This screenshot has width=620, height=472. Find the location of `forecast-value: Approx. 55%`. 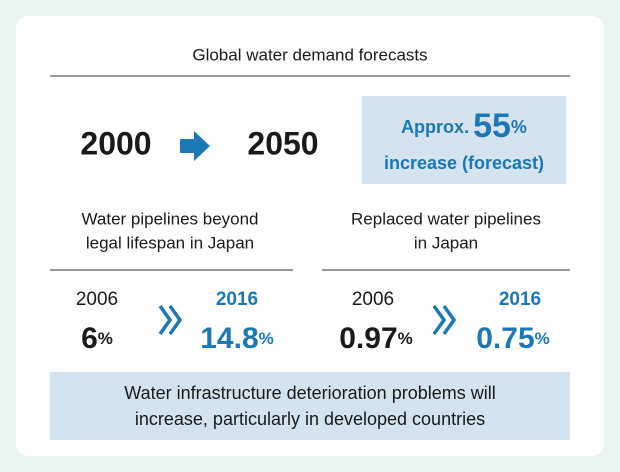

forecast-value: Approx. 55% is located at coordinates (464, 126).